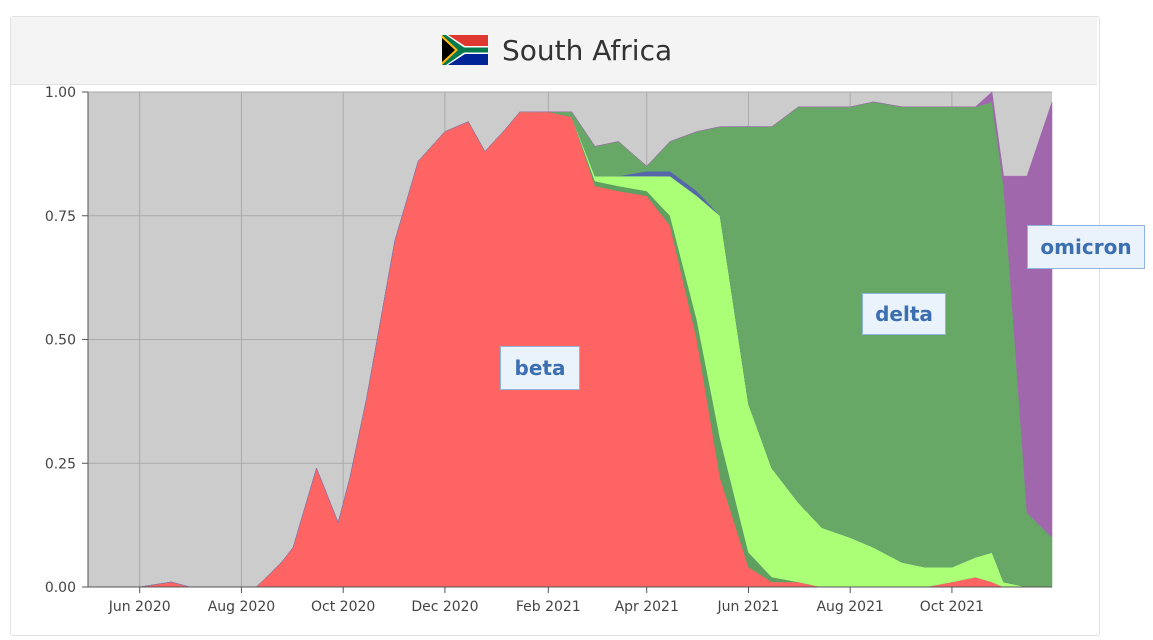 This screenshot has height=640, width=1153. I want to click on y-tick-label: 1.00, so click(60, 93).